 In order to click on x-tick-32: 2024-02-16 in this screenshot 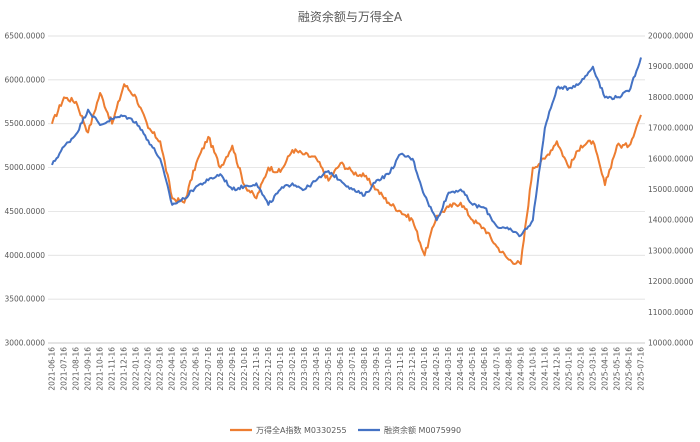, I will do `click(436, 369)`.